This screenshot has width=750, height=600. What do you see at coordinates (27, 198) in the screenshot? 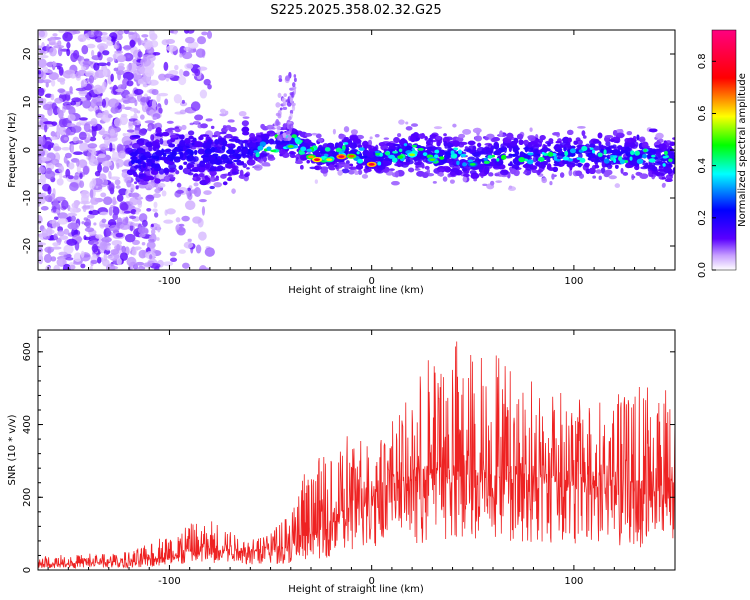
I see `spectrogram-y-tick-label: -10` at bounding box center [27, 198].